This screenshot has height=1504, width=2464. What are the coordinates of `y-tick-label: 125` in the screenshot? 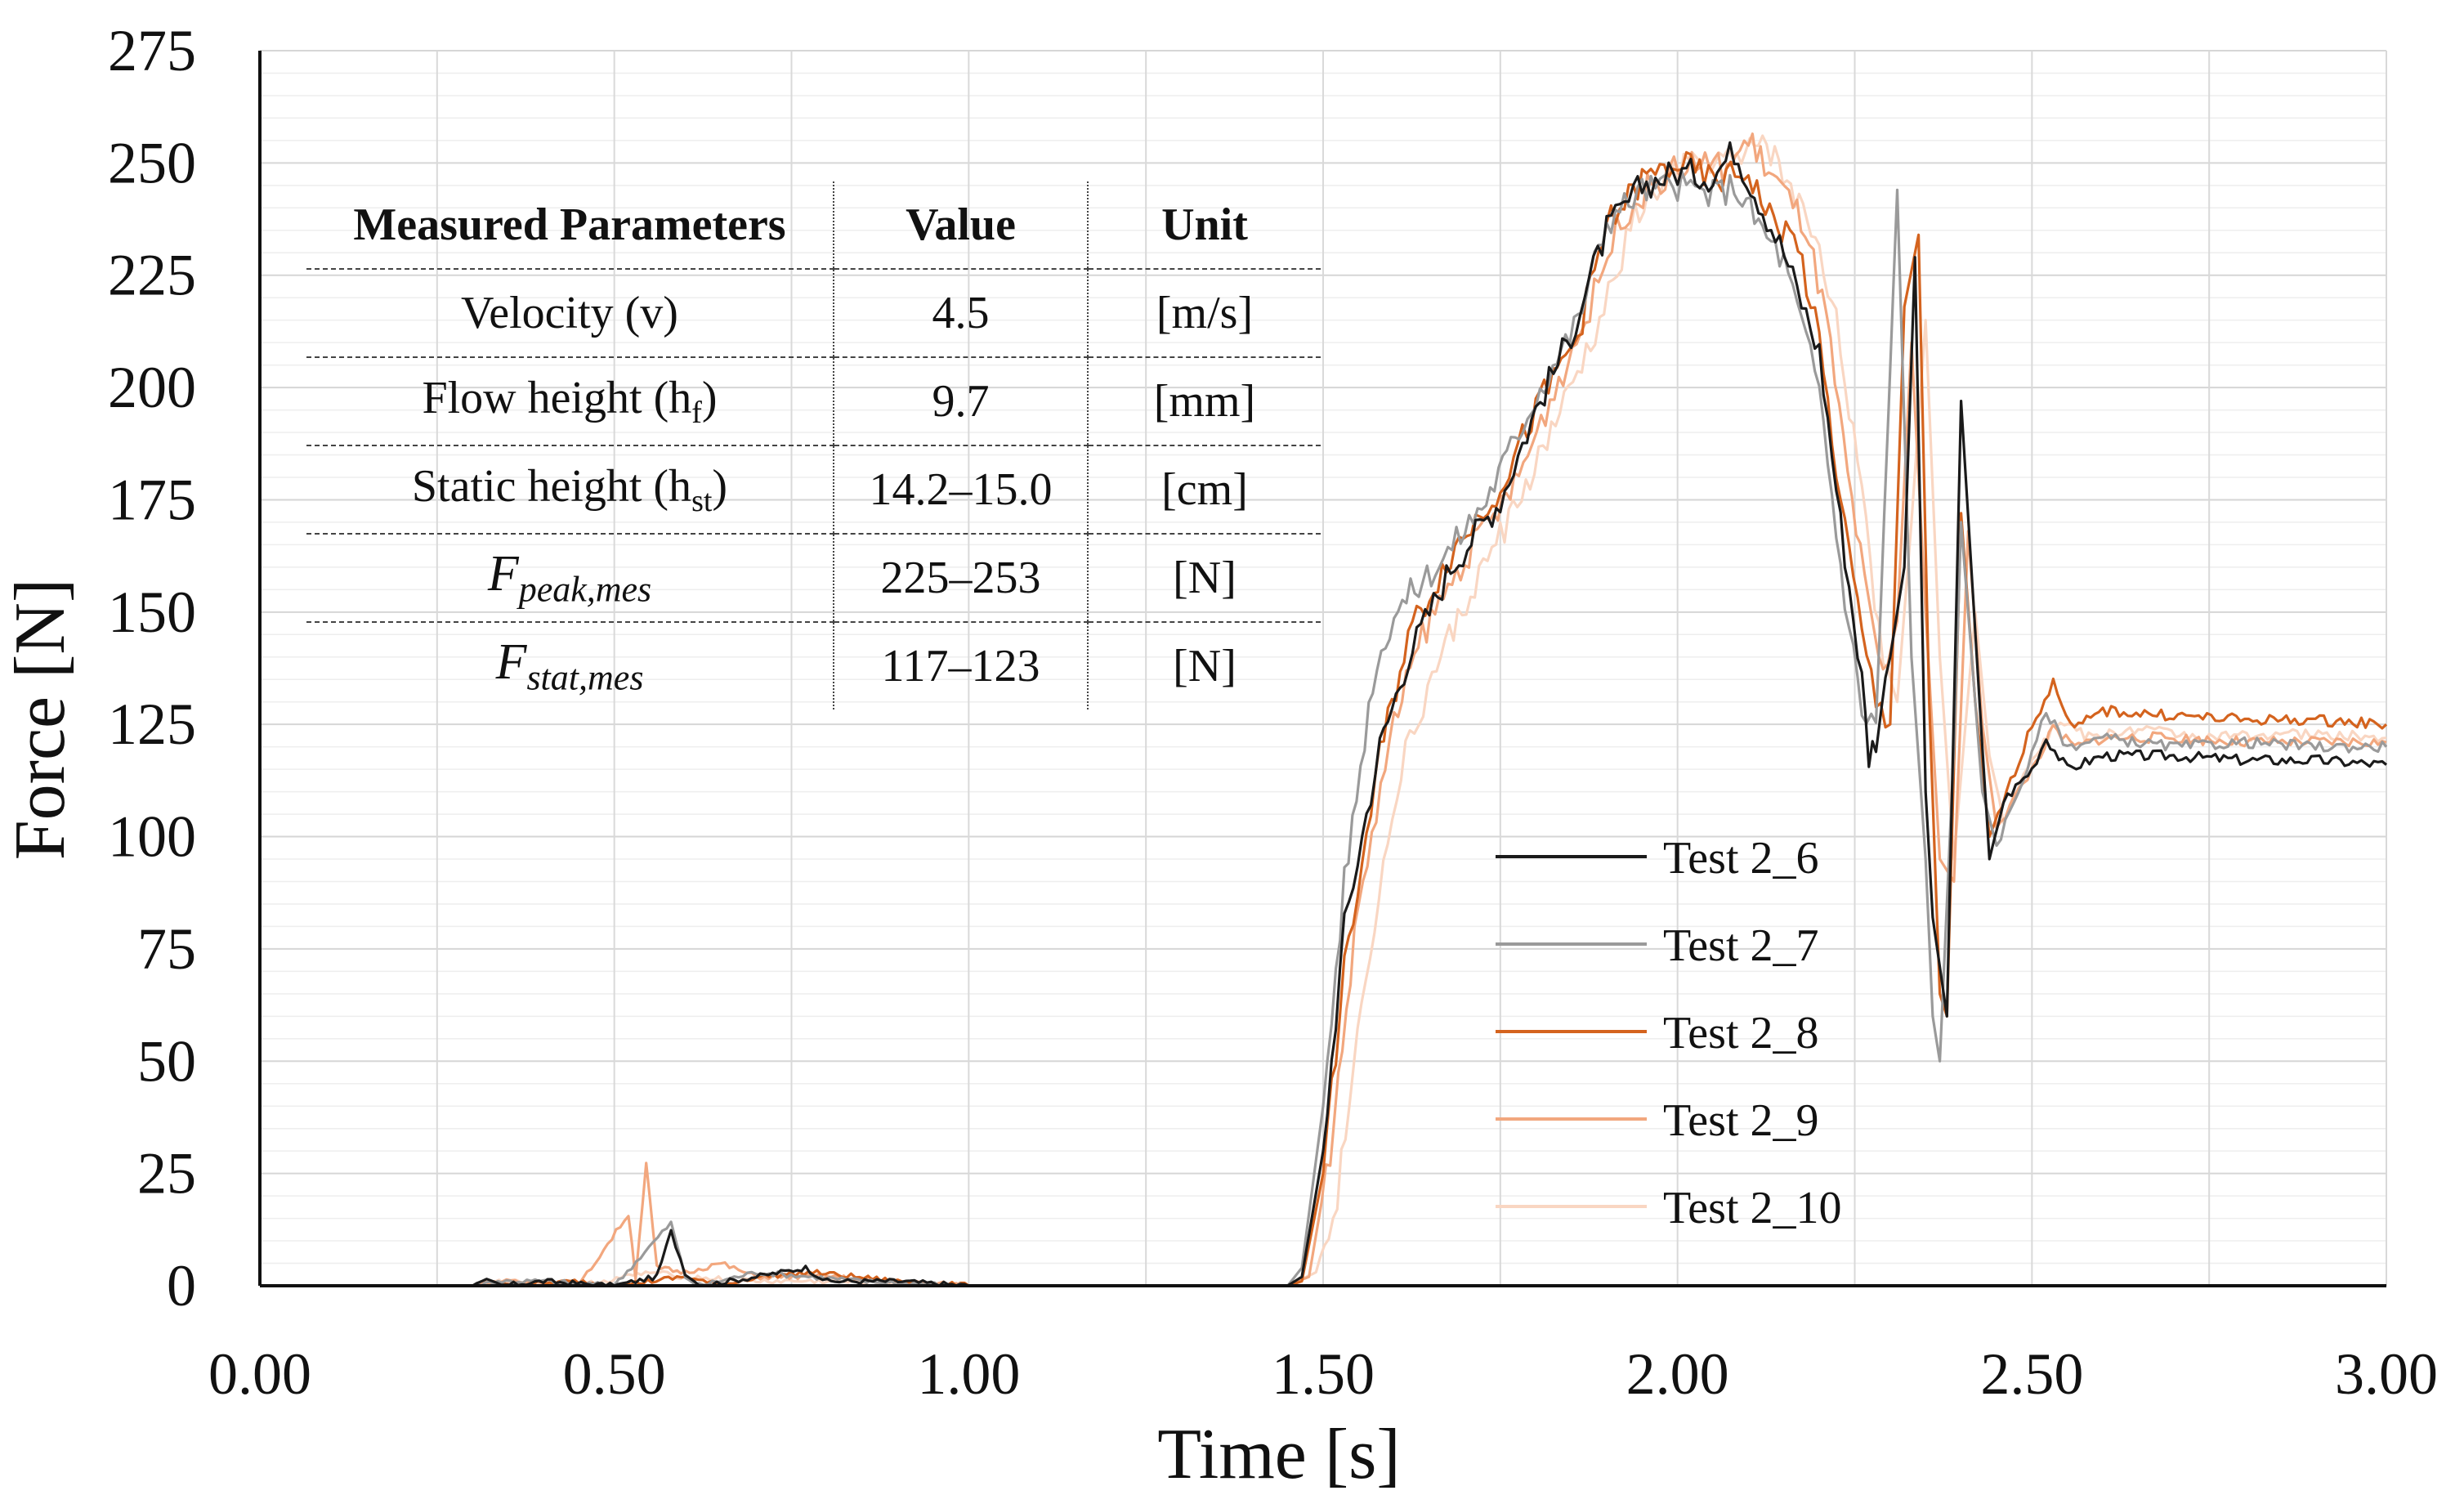 It's located at (152, 724).